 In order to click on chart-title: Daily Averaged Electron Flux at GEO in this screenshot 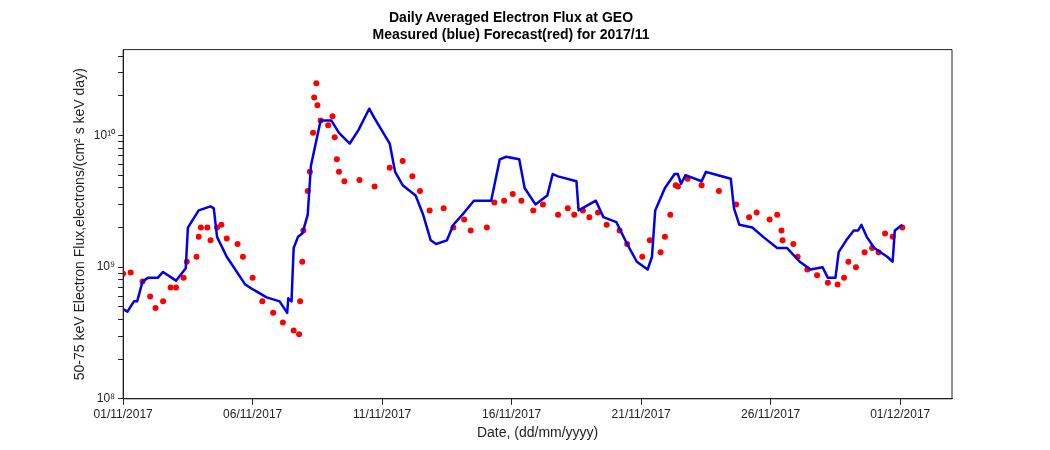, I will do `click(511, 17)`.